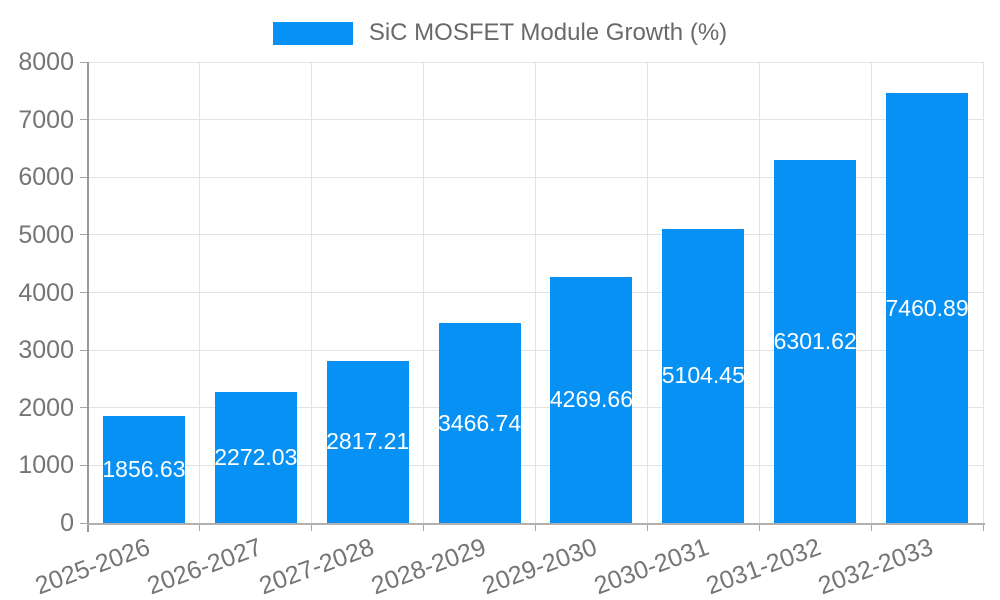 This screenshot has width=1000, height=600. I want to click on bar-value-label: 7460.89, so click(927, 307).